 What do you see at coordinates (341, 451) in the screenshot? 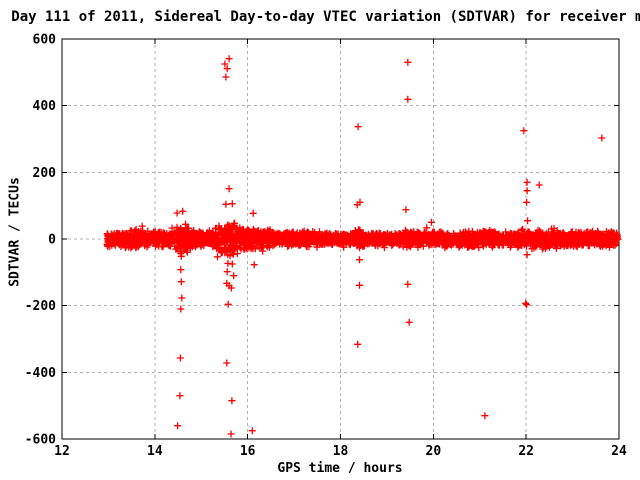
I see `x-tick-label: 18` at bounding box center [341, 451].